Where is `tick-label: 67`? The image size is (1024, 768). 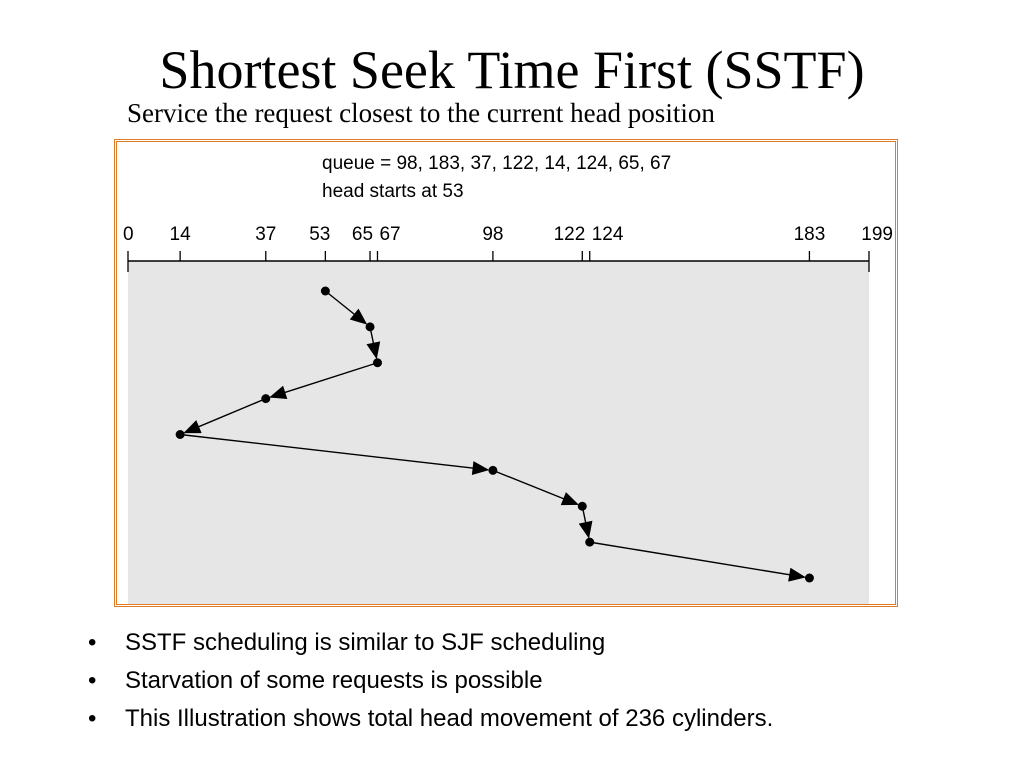 tick-label: 67 is located at coordinates (389, 234).